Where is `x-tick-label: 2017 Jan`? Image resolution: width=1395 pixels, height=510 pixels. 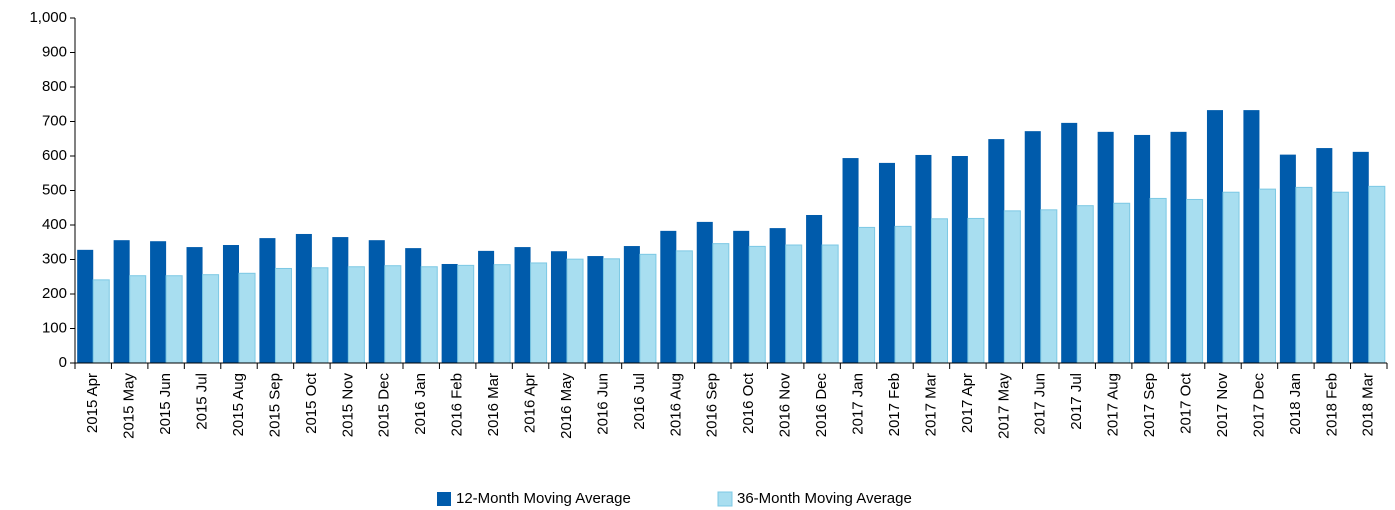 x-tick-label: 2017 Jan is located at coordinates (858, 404).